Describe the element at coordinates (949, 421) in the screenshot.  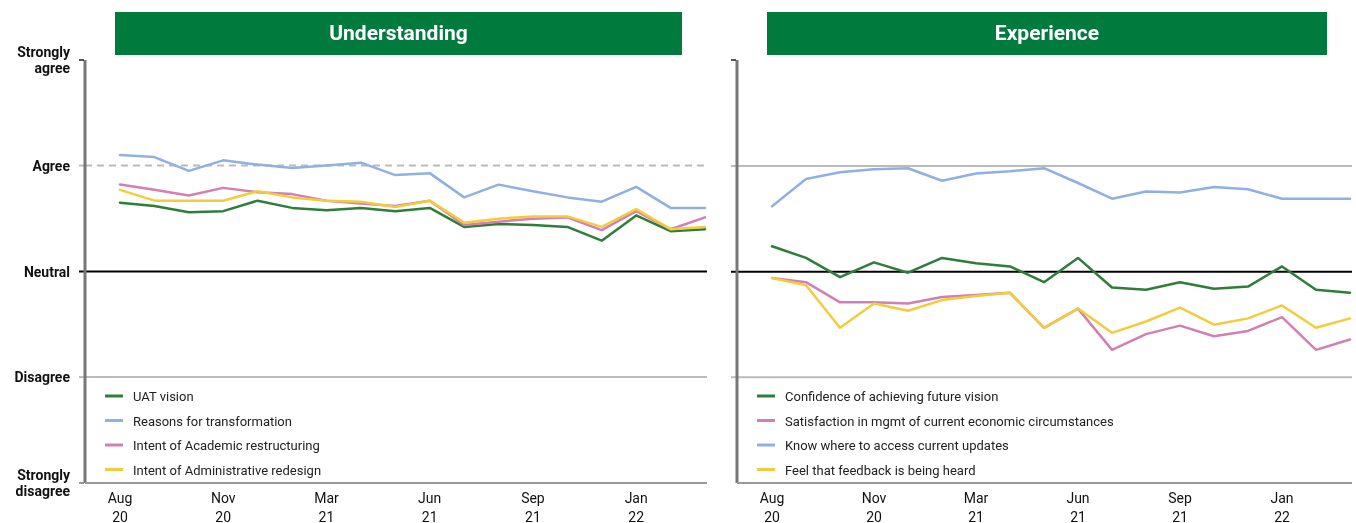
I see `legend-label: Satisfaction in mgmt of current economic circumstances` at that location.